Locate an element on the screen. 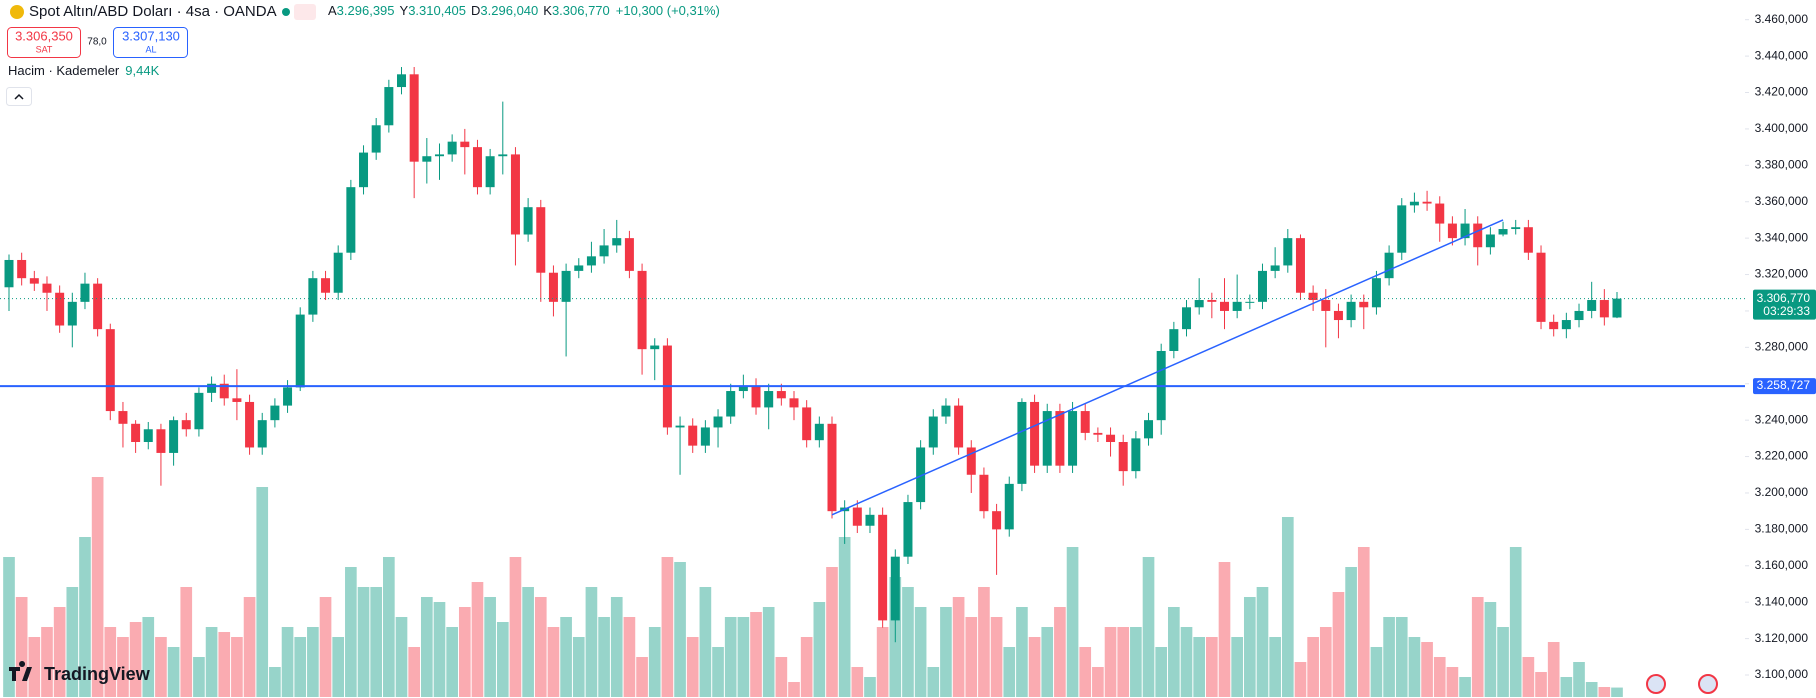 The image size is (1816, 698). sell-button is located at coordinates (44, 42).